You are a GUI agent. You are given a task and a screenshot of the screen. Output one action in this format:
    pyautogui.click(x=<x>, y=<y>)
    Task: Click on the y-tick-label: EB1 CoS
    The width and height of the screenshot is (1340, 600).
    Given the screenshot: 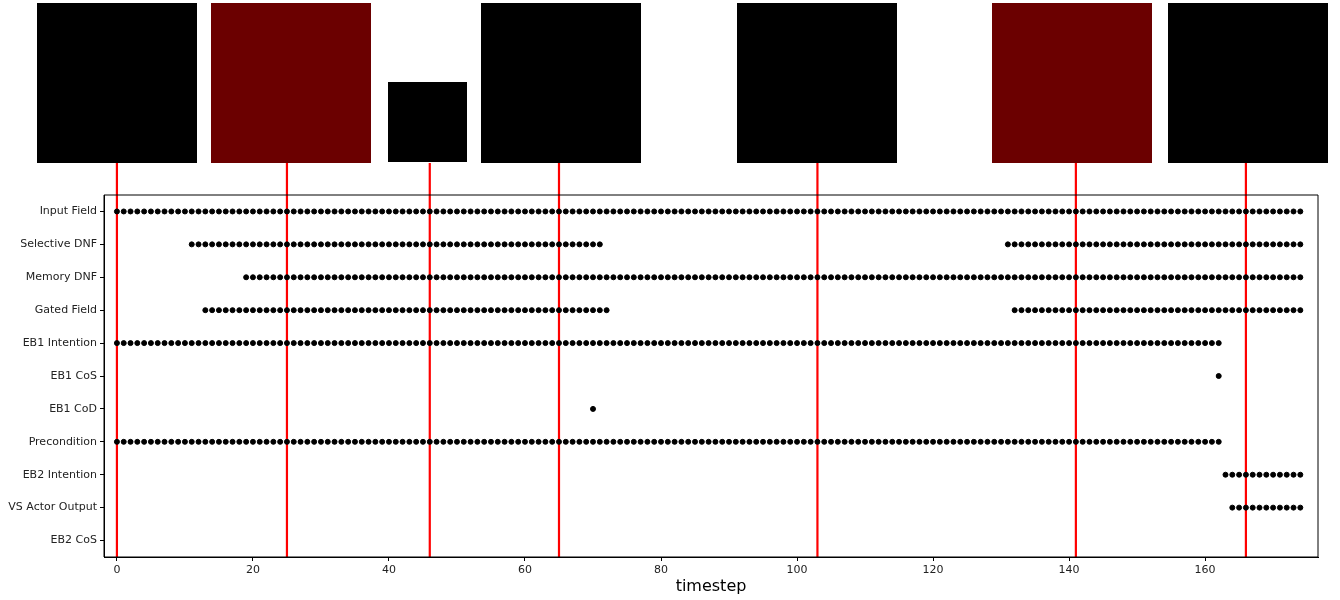 What is the action you would take?
    pyautogui.click(x=74, y=375)
    